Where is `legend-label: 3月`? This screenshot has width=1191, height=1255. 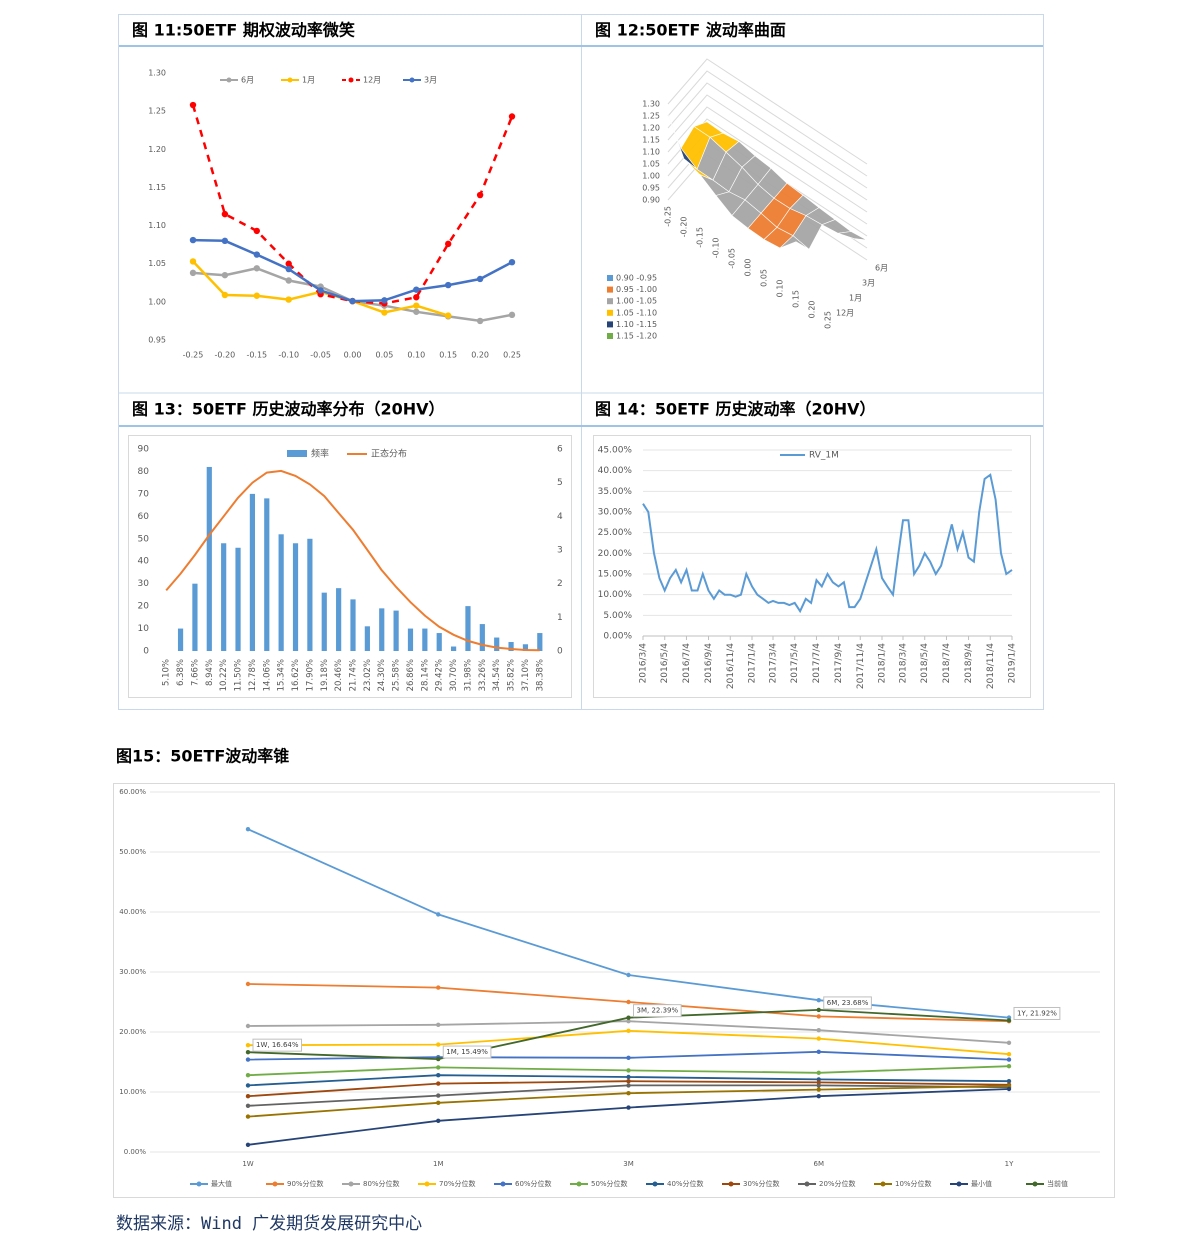 legend-label: 3月 is located at coordinates (430, 80).